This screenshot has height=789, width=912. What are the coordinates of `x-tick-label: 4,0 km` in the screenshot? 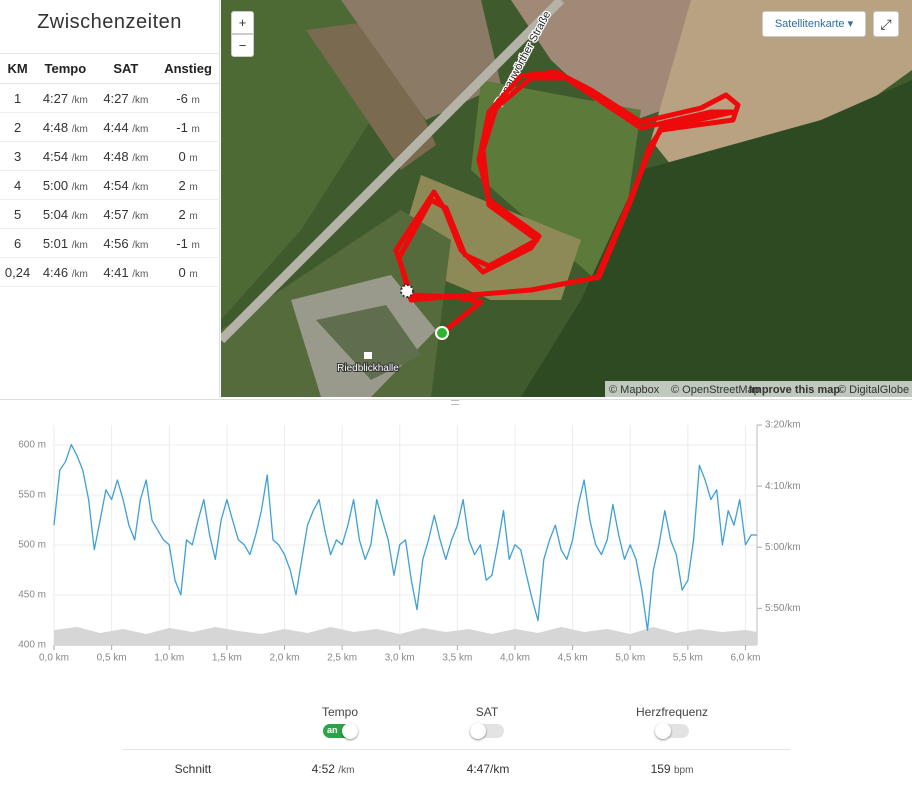 It's located at (515, 658).